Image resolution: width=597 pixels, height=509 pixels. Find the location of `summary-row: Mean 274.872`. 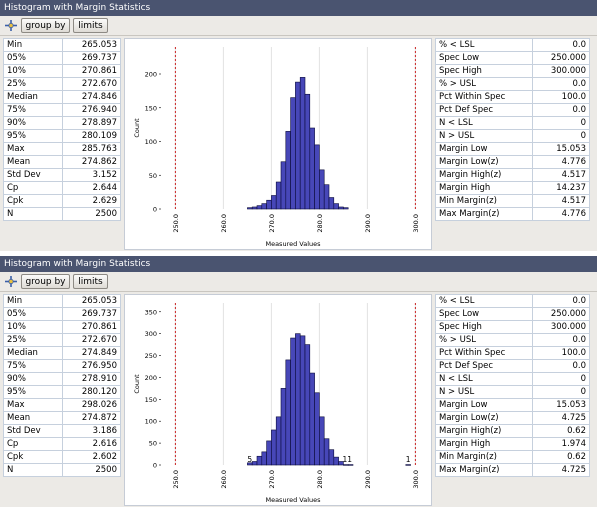

summary-row: Mean 274.872 is located at coordinates (62, 418).